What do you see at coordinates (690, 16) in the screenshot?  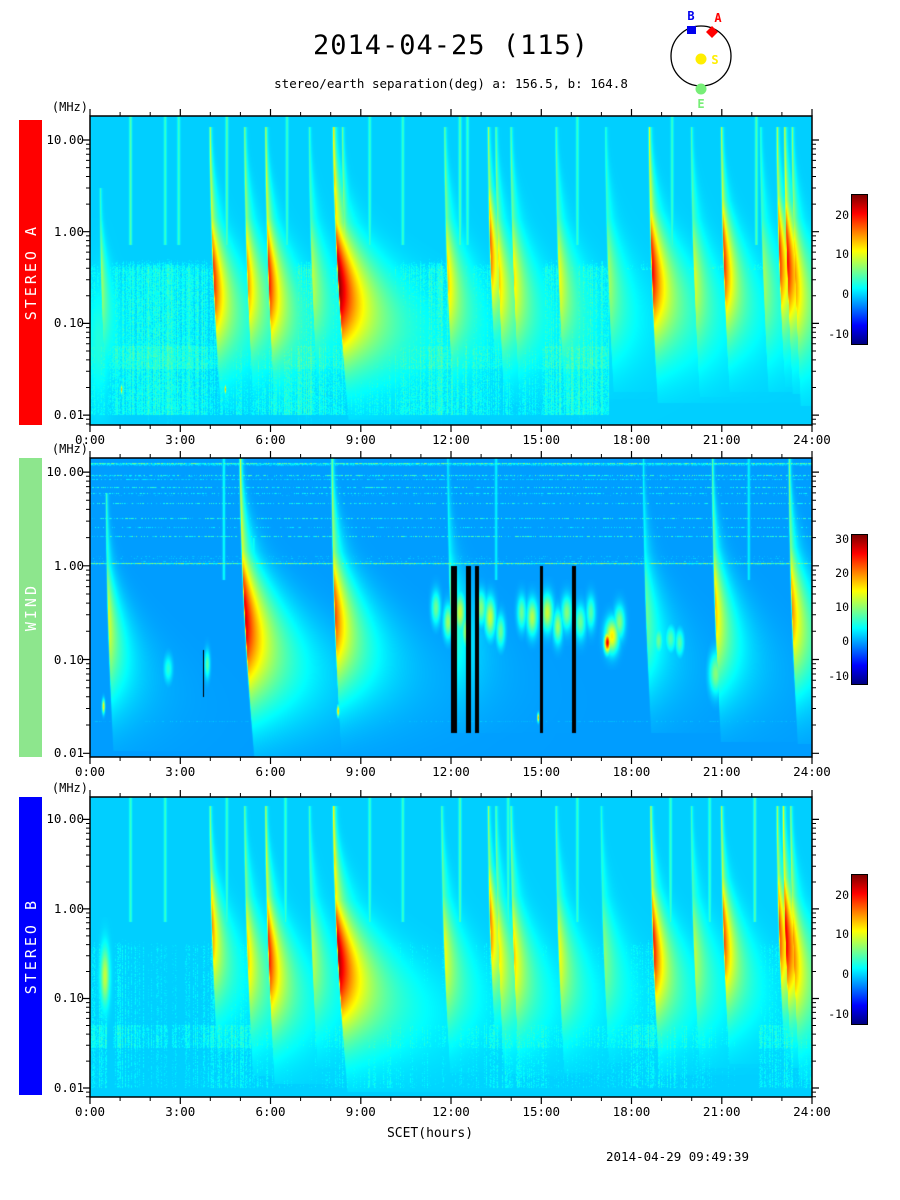 I see `stereo-b-label: B` at bounding box center [690, 16].